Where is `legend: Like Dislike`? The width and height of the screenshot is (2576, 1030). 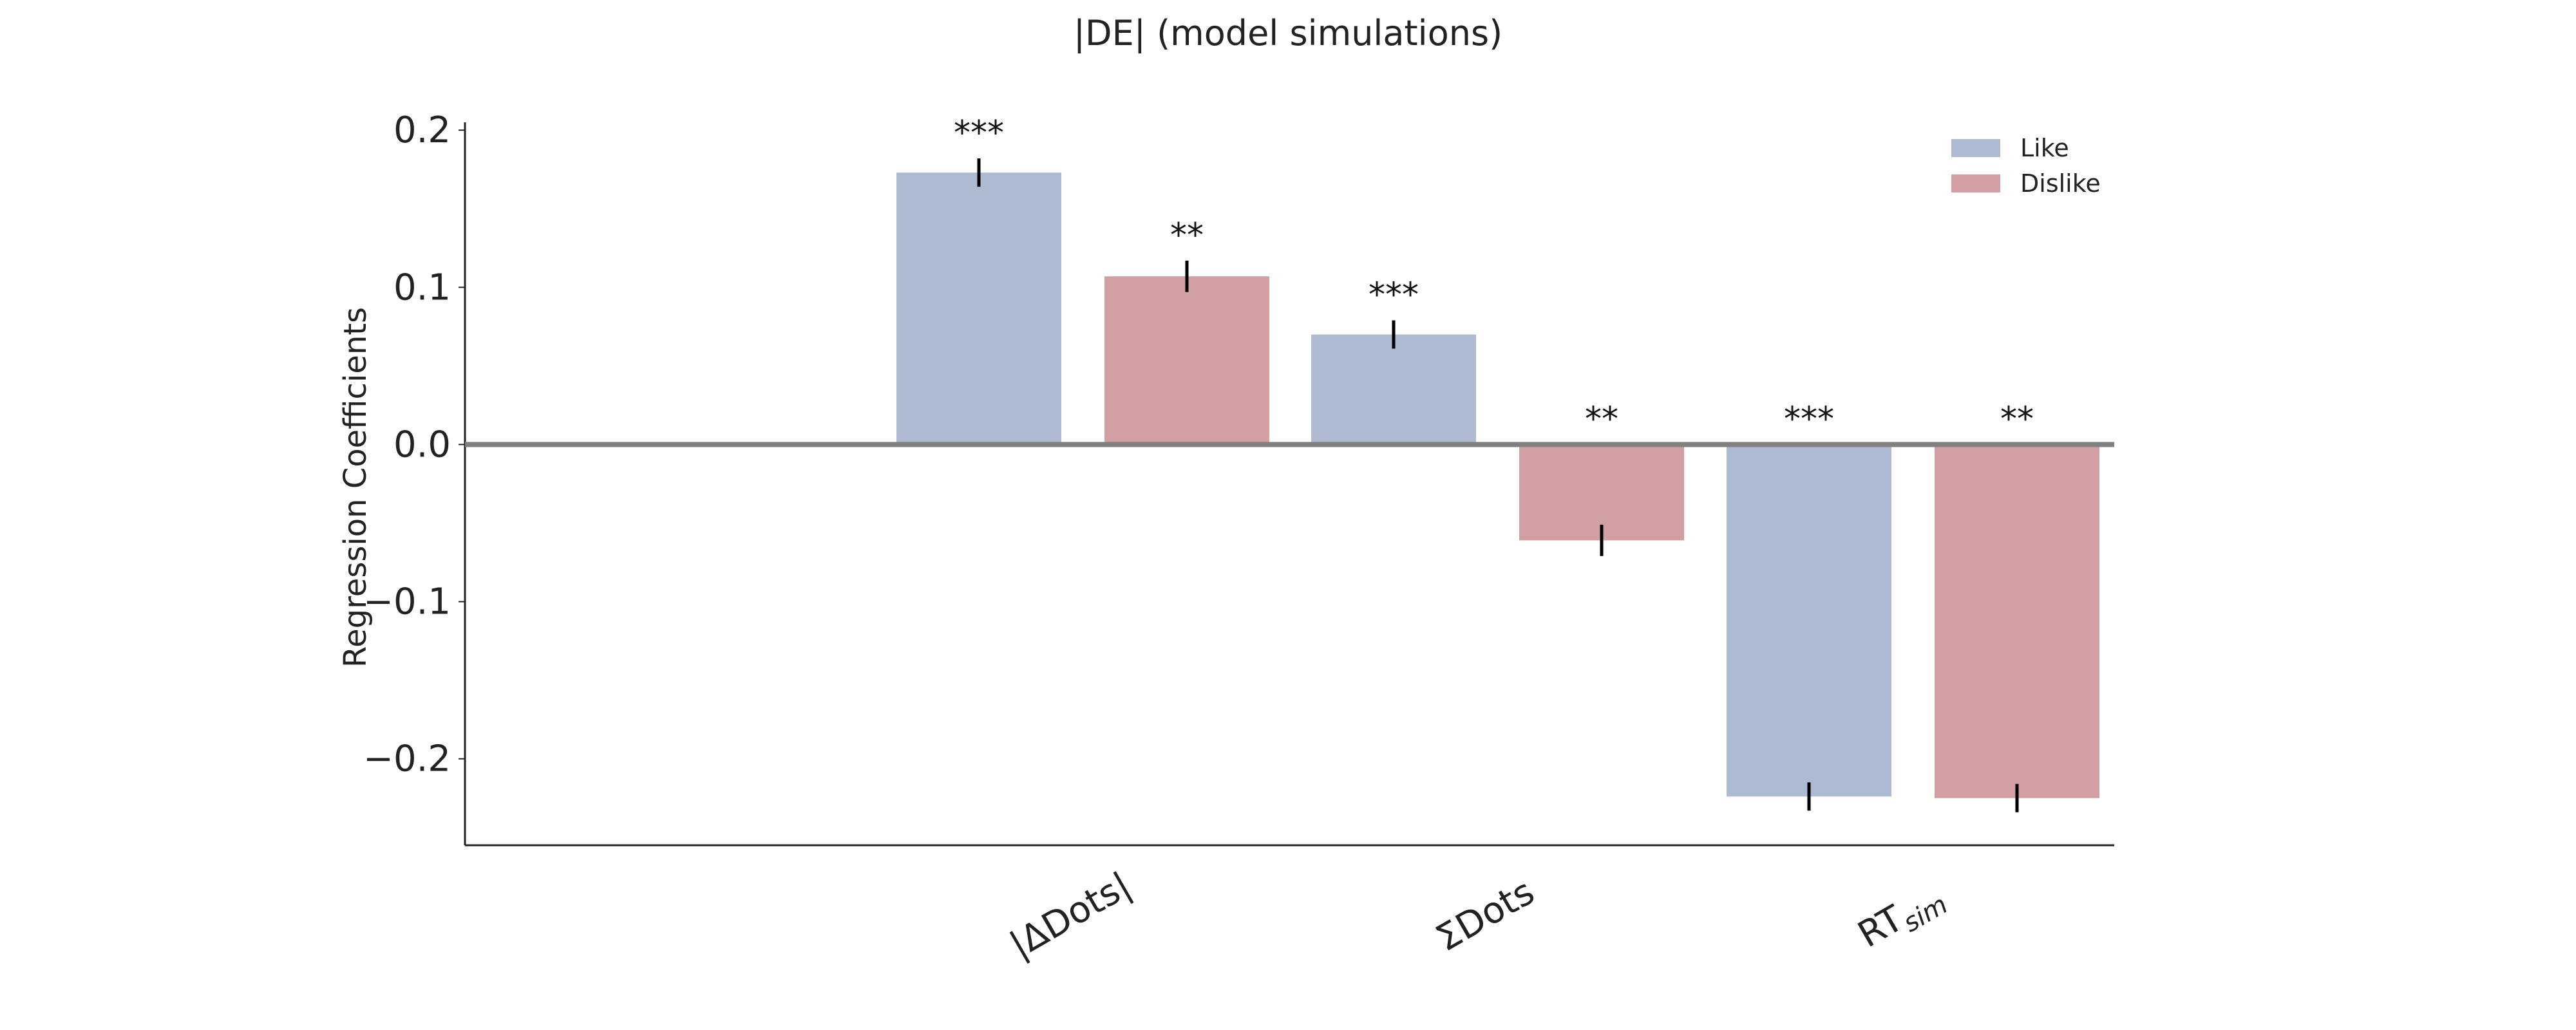 legend: Like Dislike is located at coordinates (2026, 166).